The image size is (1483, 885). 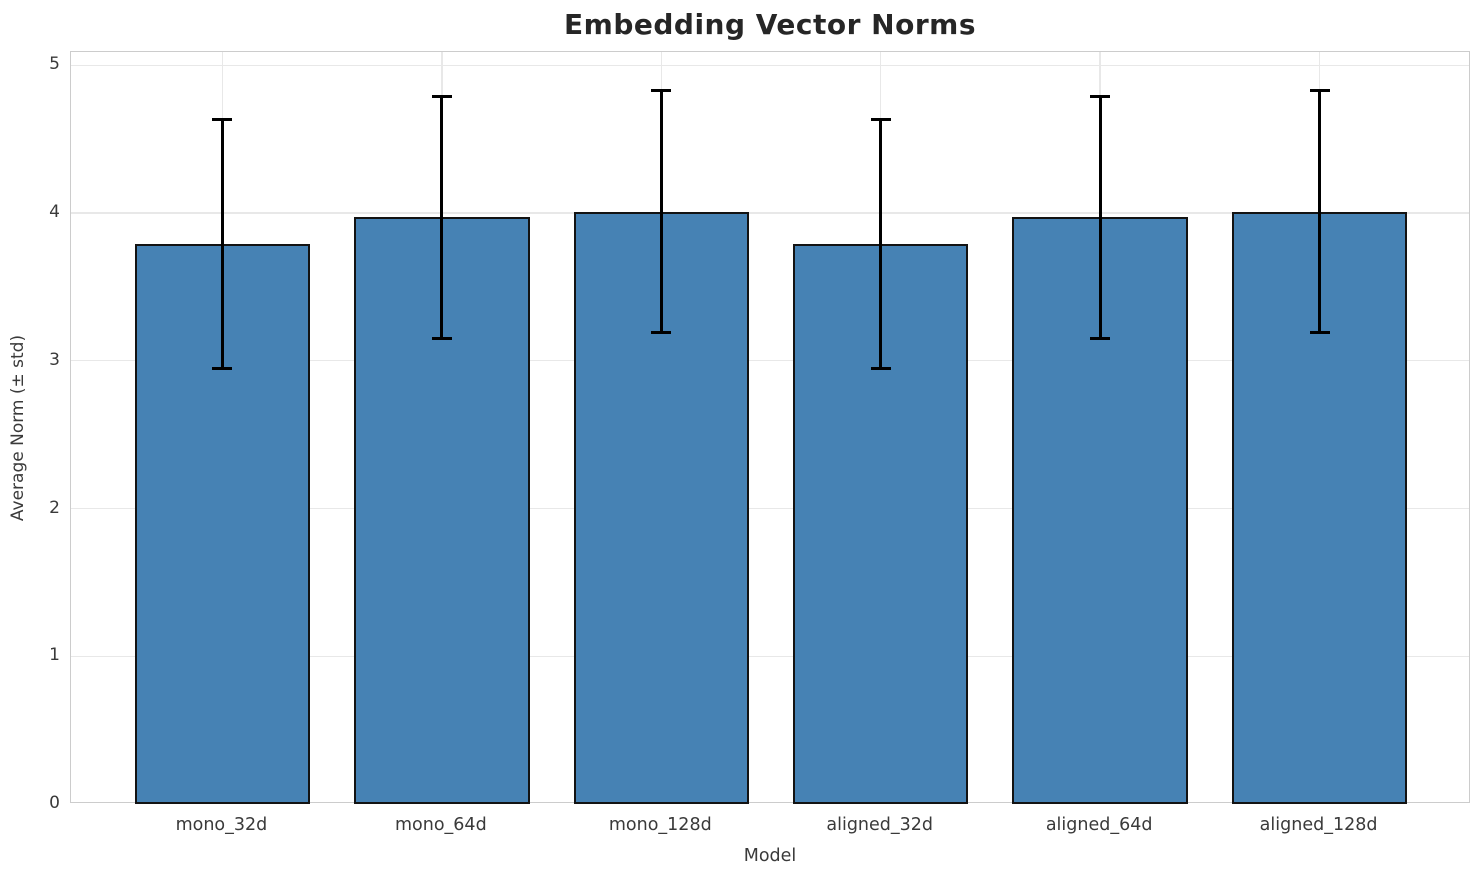 What do you see at coordinates (660, 825) in the screenshot?
I see `x-tick-label: mono_128d` at bounding box center [660, 825].